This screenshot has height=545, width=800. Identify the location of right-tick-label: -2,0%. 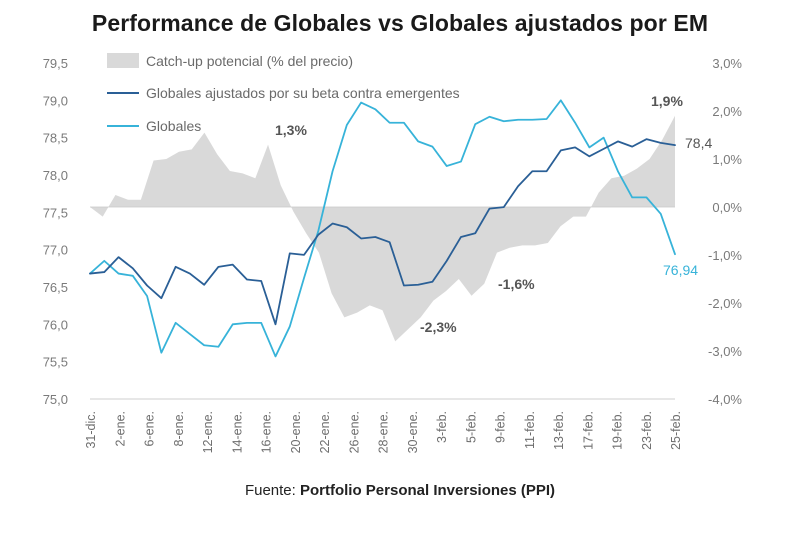
(725, 303).